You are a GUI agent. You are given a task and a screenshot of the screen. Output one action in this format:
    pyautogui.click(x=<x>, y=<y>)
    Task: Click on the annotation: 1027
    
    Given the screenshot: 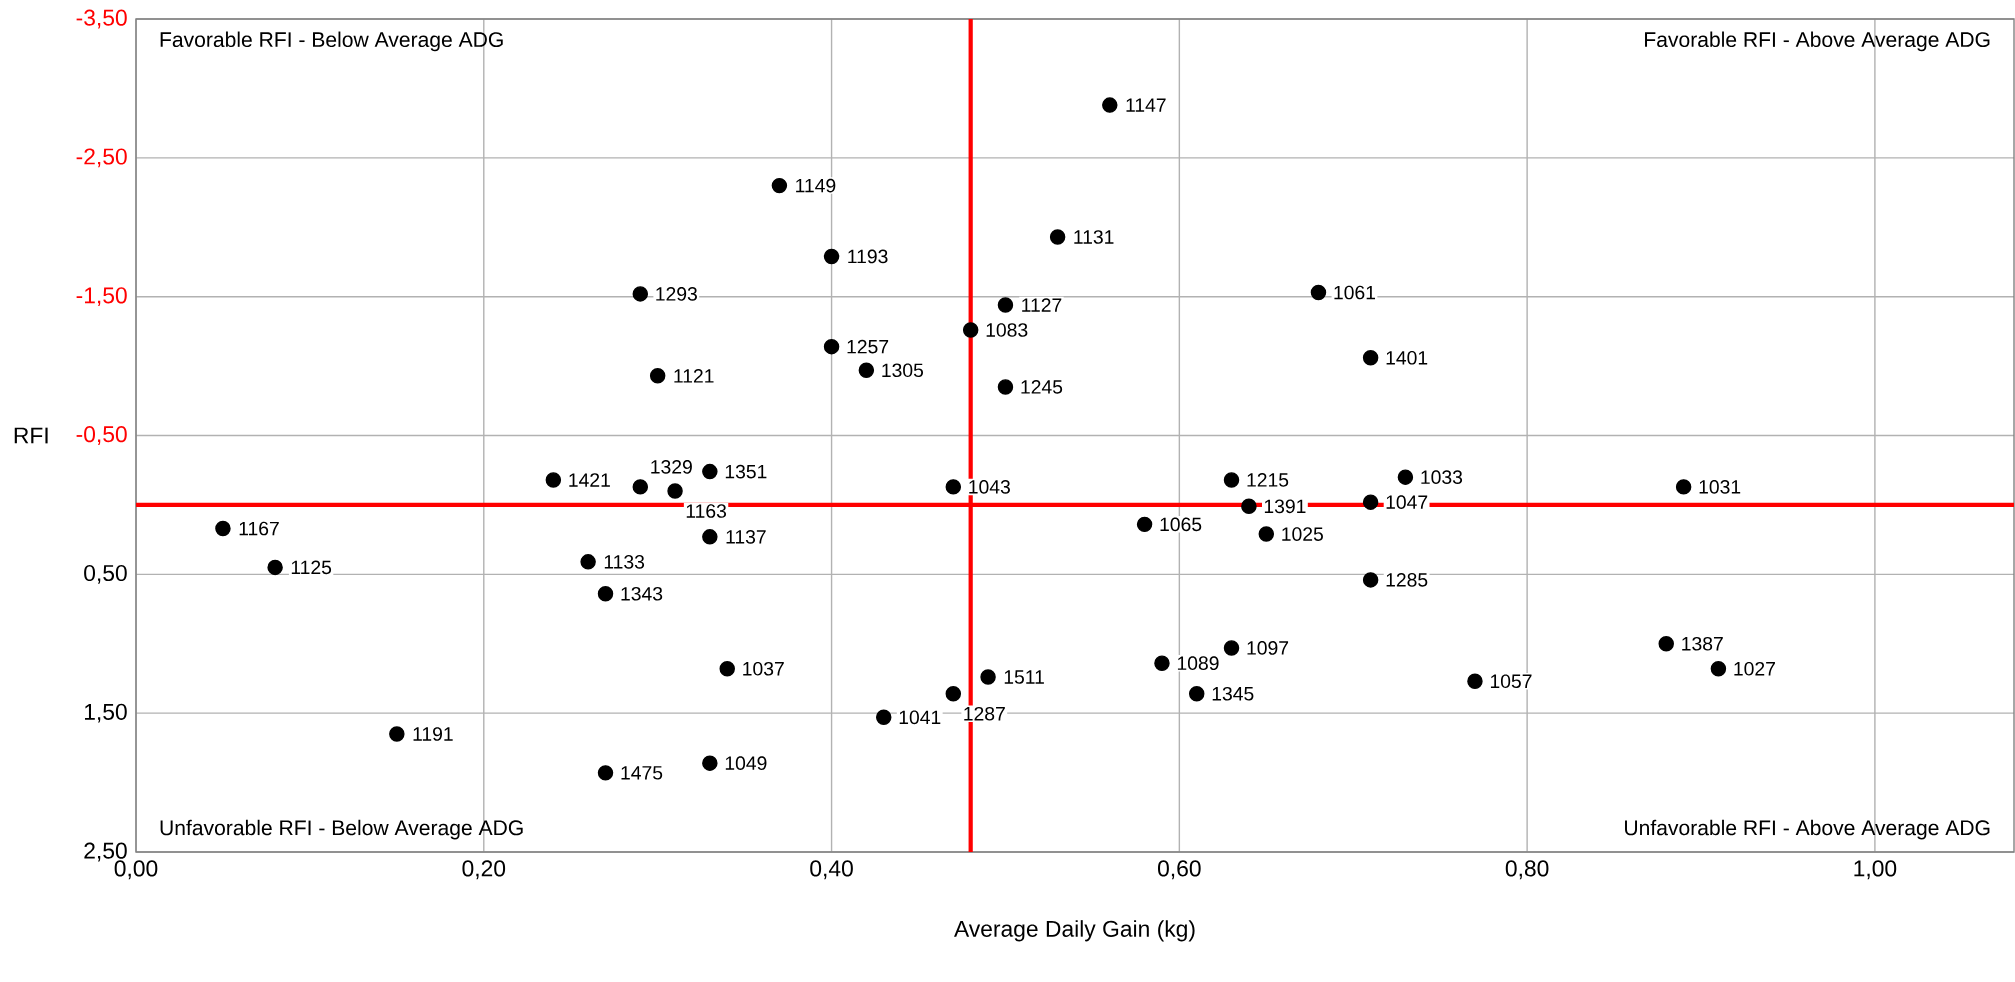 What is the action you would take?
    pyautogui.click(x=1754, y=668)
    